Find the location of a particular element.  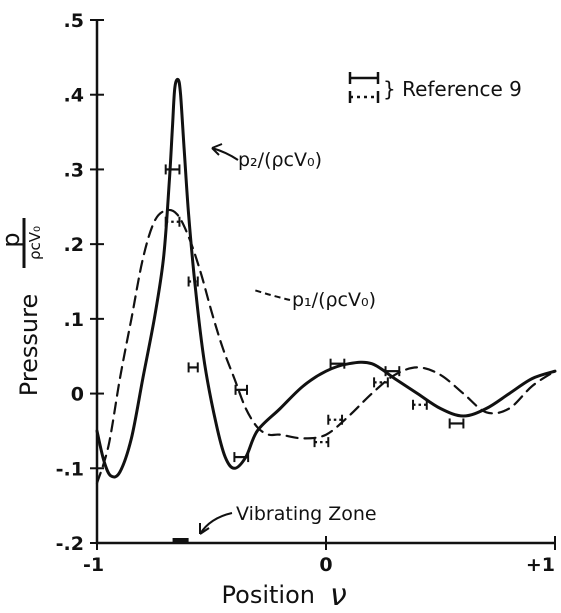

vibrating-zone-arrowhead is located at coordinates (204, 529).